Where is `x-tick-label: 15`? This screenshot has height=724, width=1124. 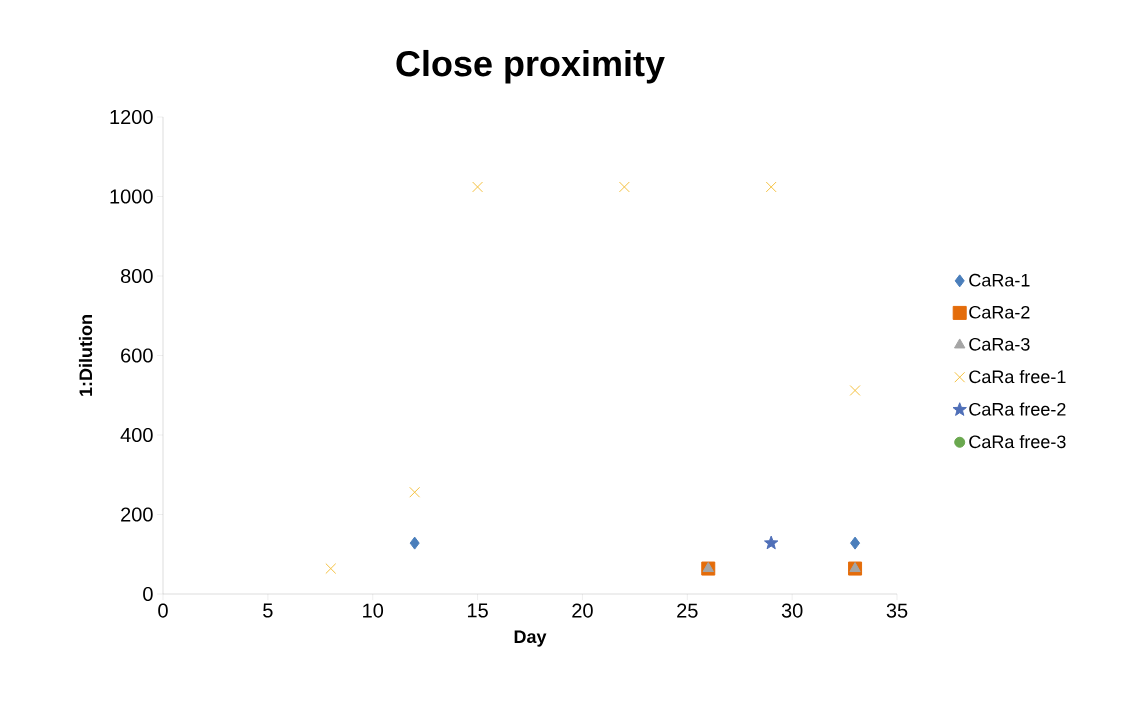
x-tick-label: 15 is located at coordinates (477, 610).